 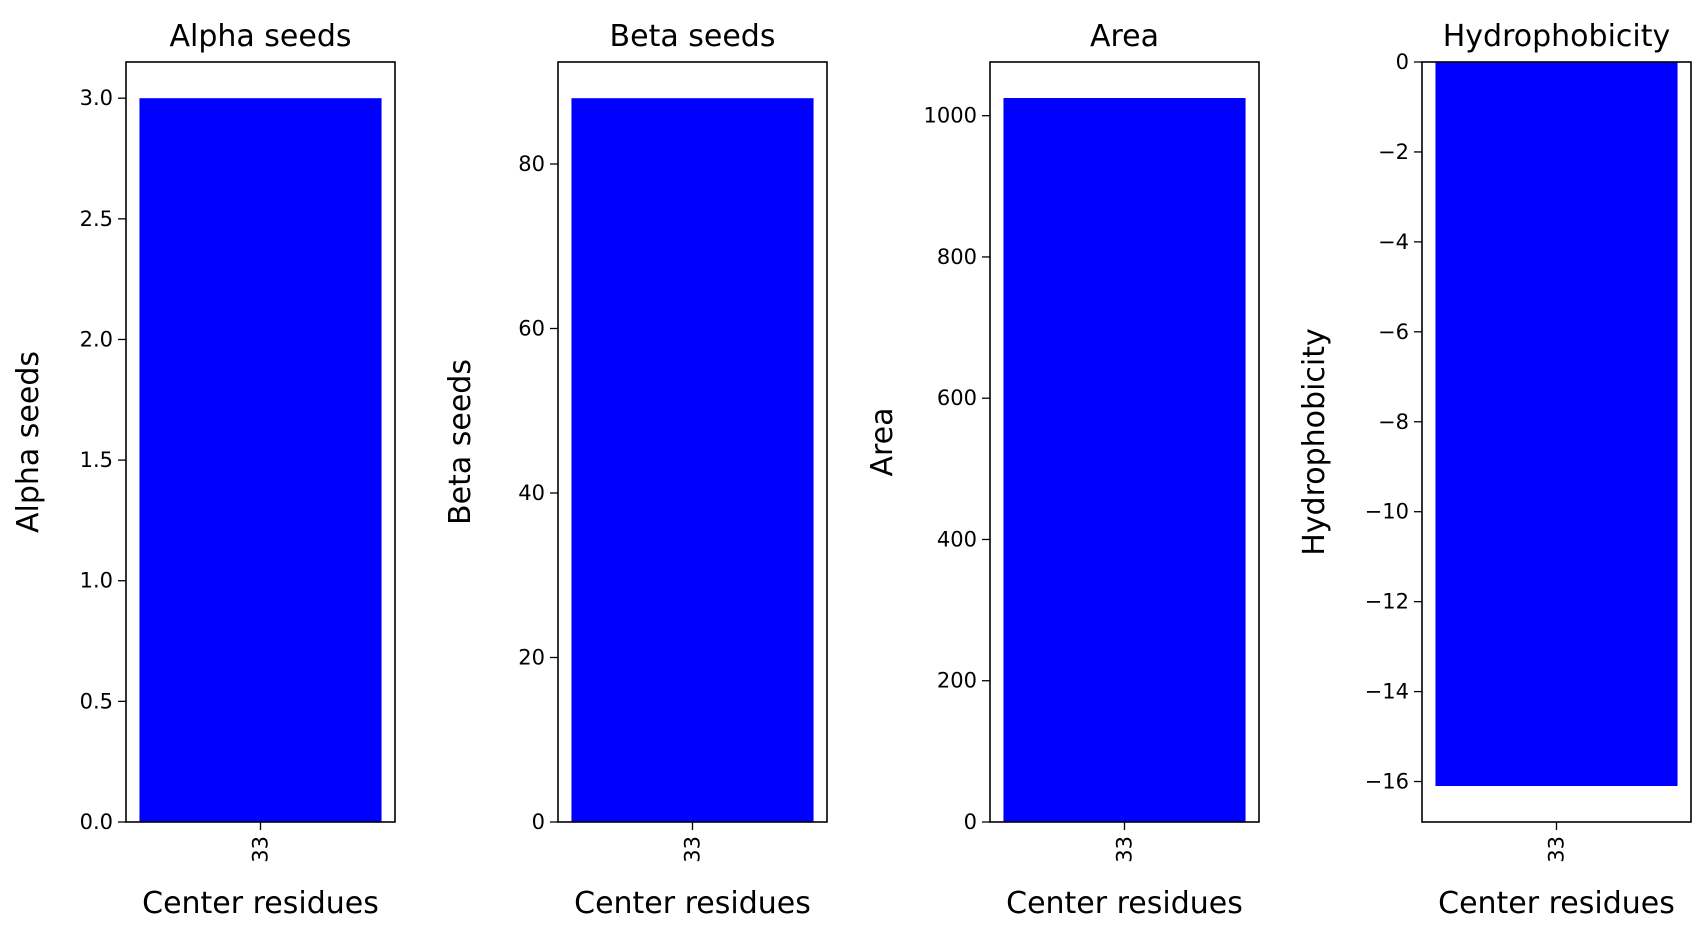 What do you see at coordinates (531, 657) in the screenshot?
I see `y-tick-label: 20` at bounding box center [531, 657].